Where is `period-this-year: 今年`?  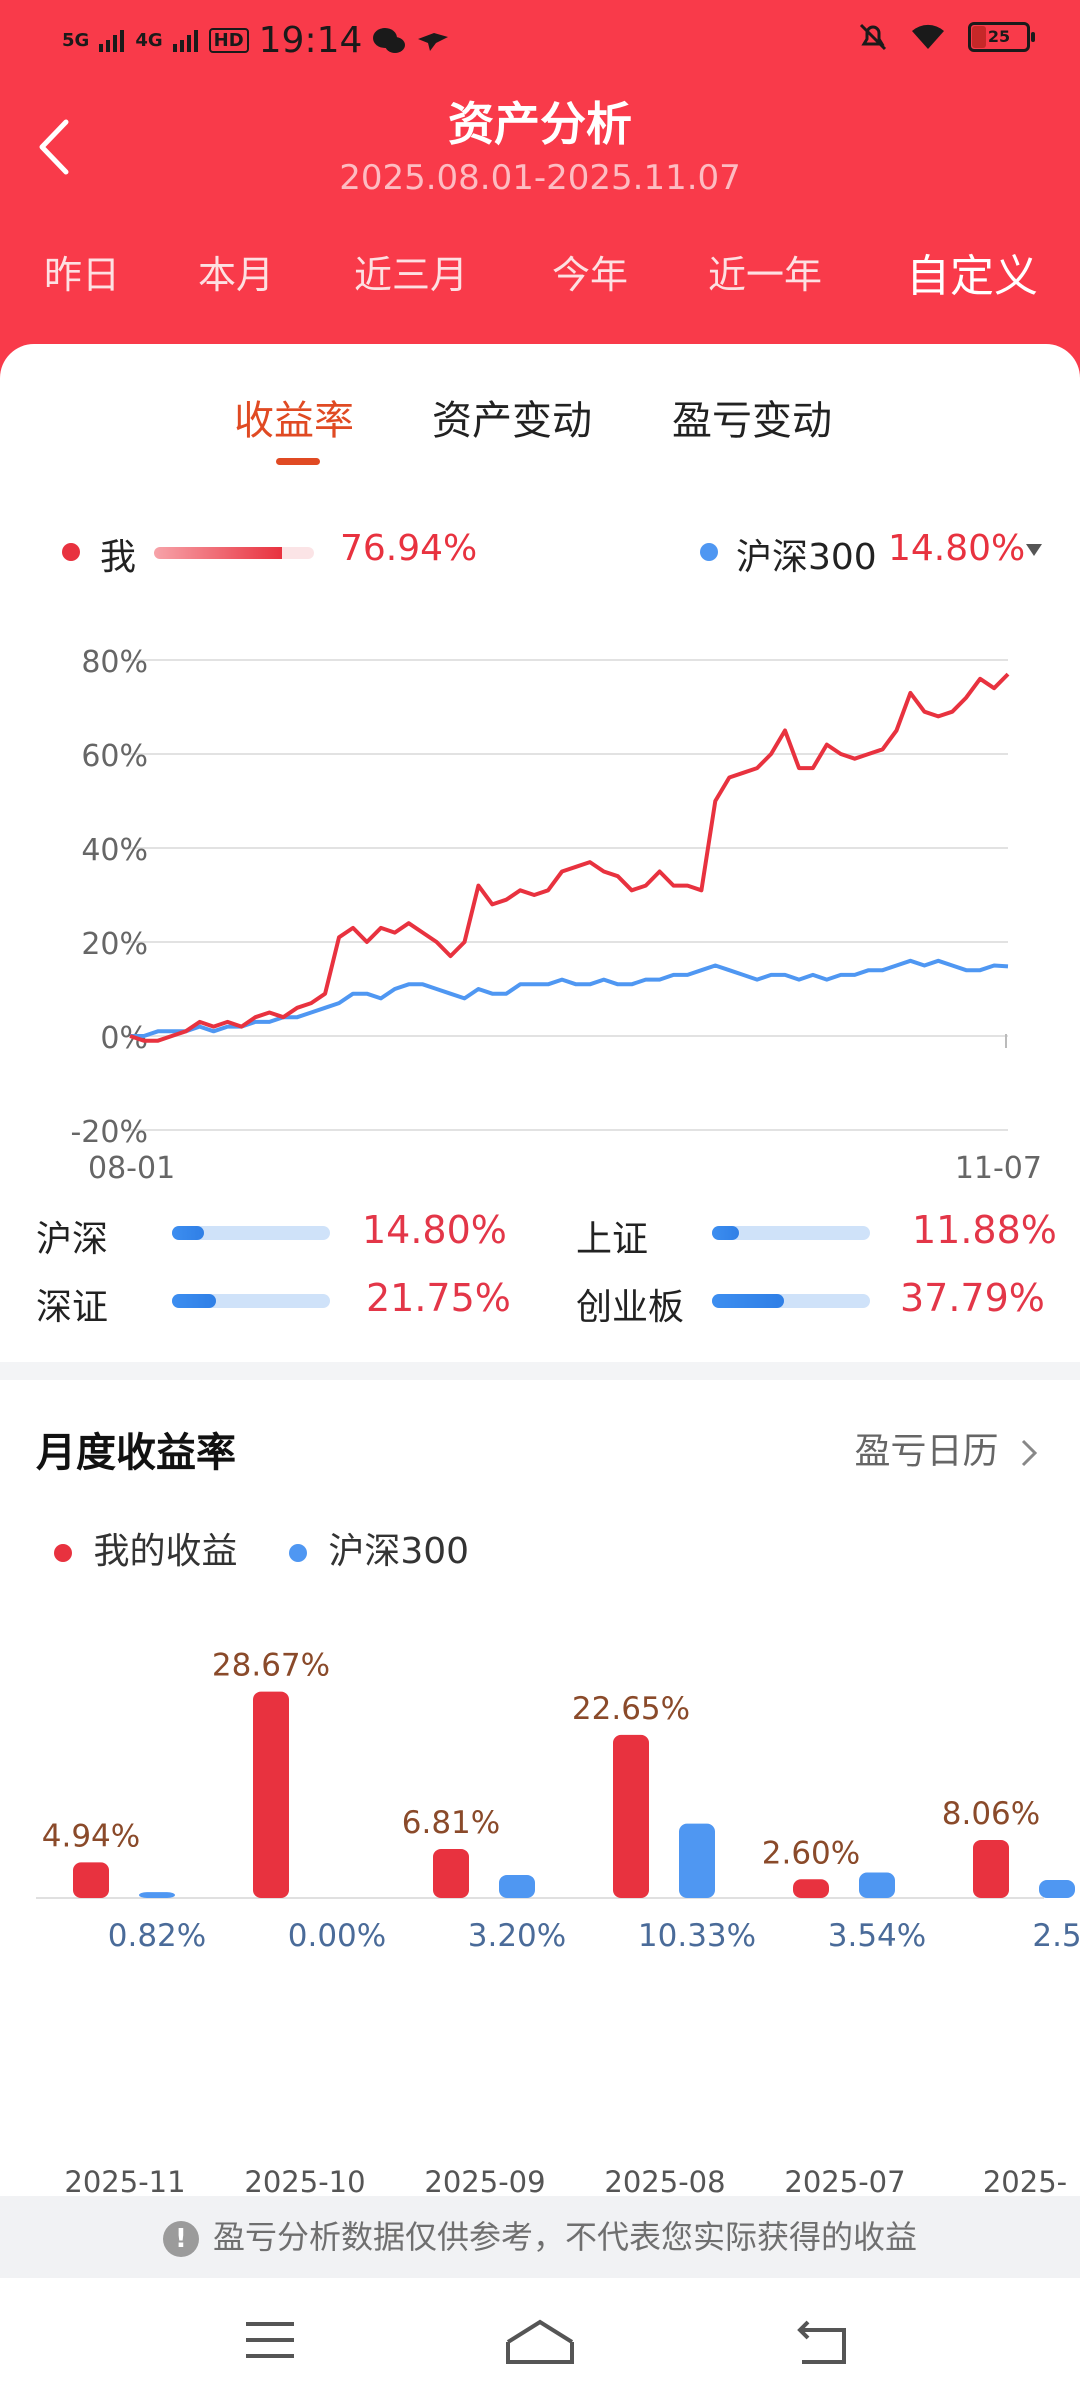 period-this-year: 今年 is located at coordinates (590, 275).